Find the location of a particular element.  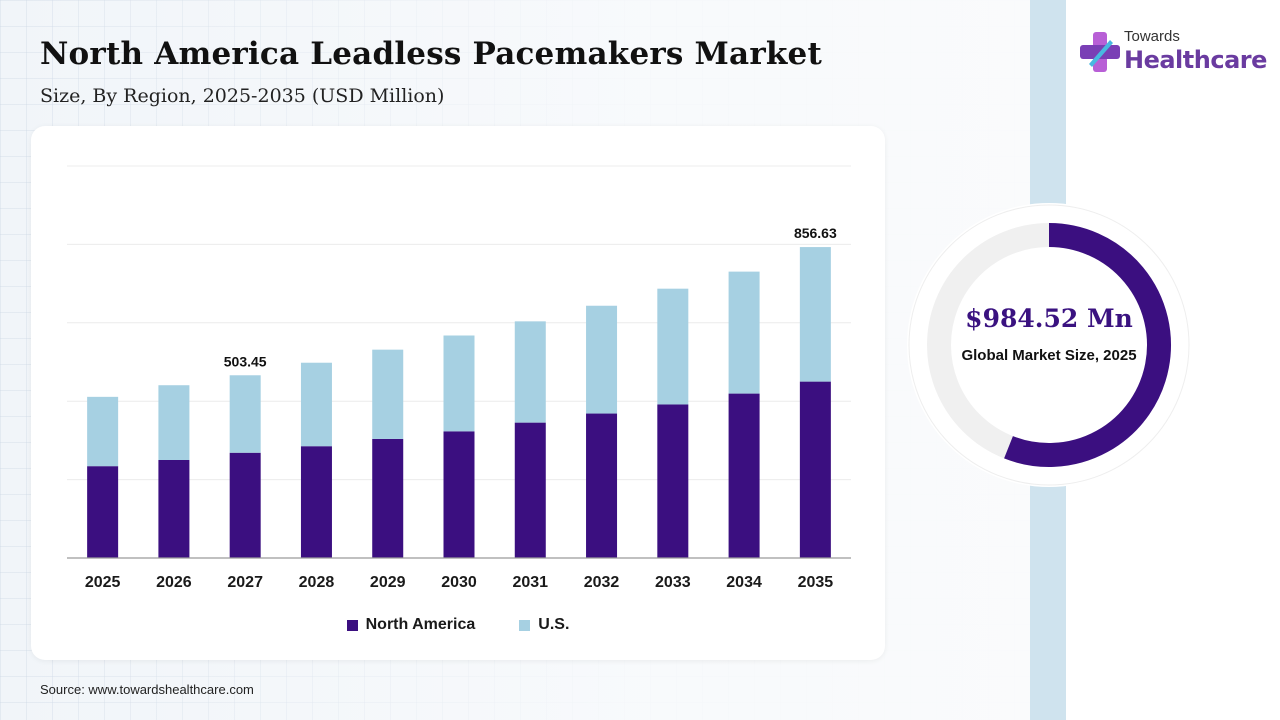

bar-north-america-2028 is located at coordinates (316, 502).